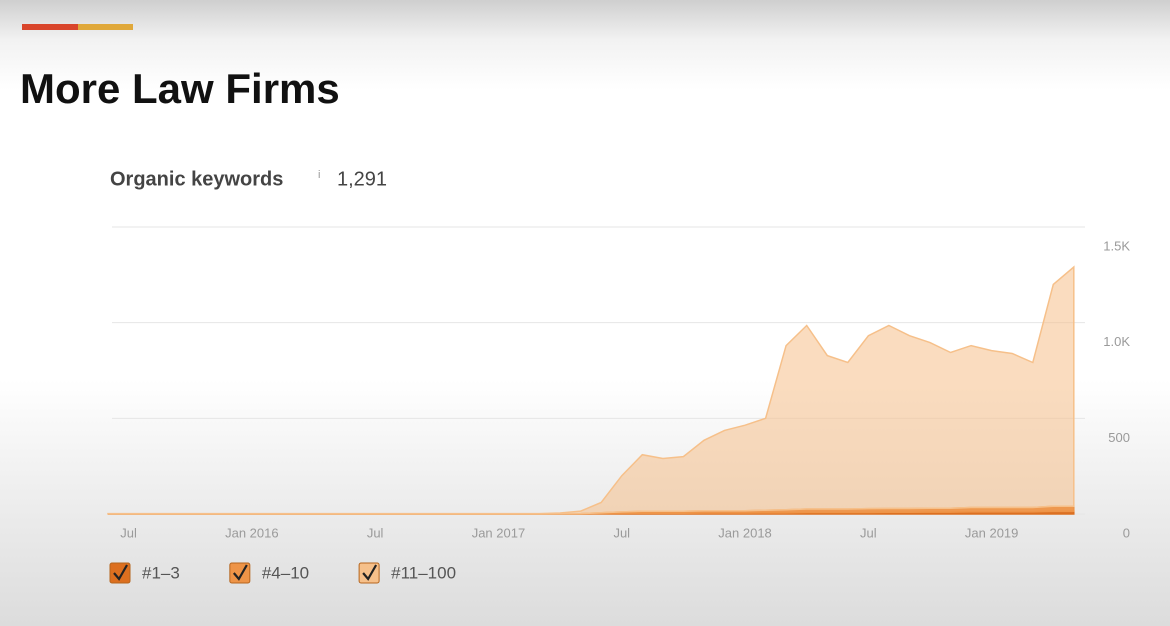 This screenshot has width=1170, height=626. I want to click on y-tick-label: 1.0K, so click(1116, 341).